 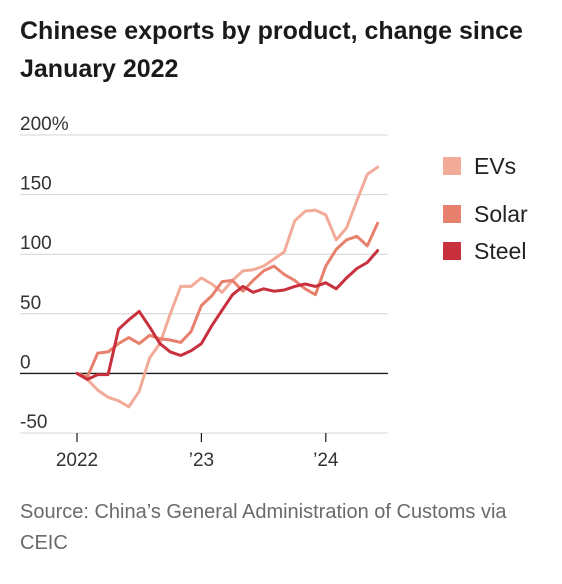 What do you see at coordinates (500, 251) in the screenshot?
I see `legend-label-steel: Steel` at bounding box center [500, 251].